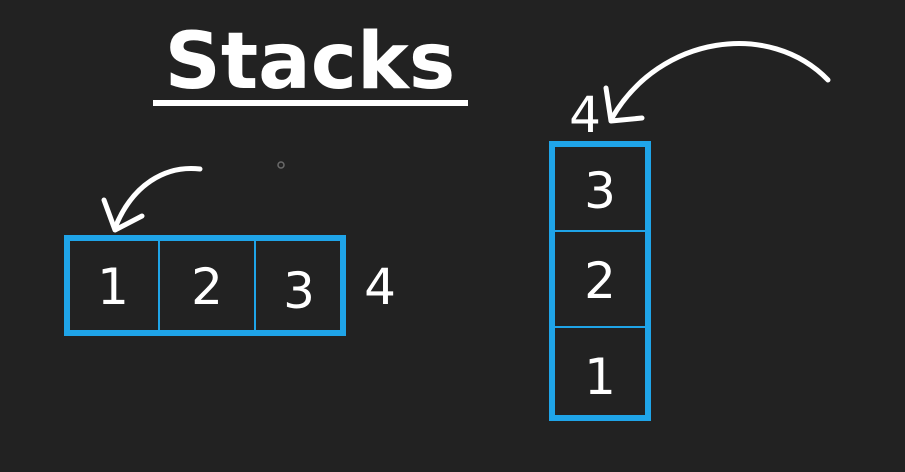 The image size is (905, 472). Describe the element at coordinates (123, 215) in the screenshot. I see `horizontal-arrow-head` at that location.